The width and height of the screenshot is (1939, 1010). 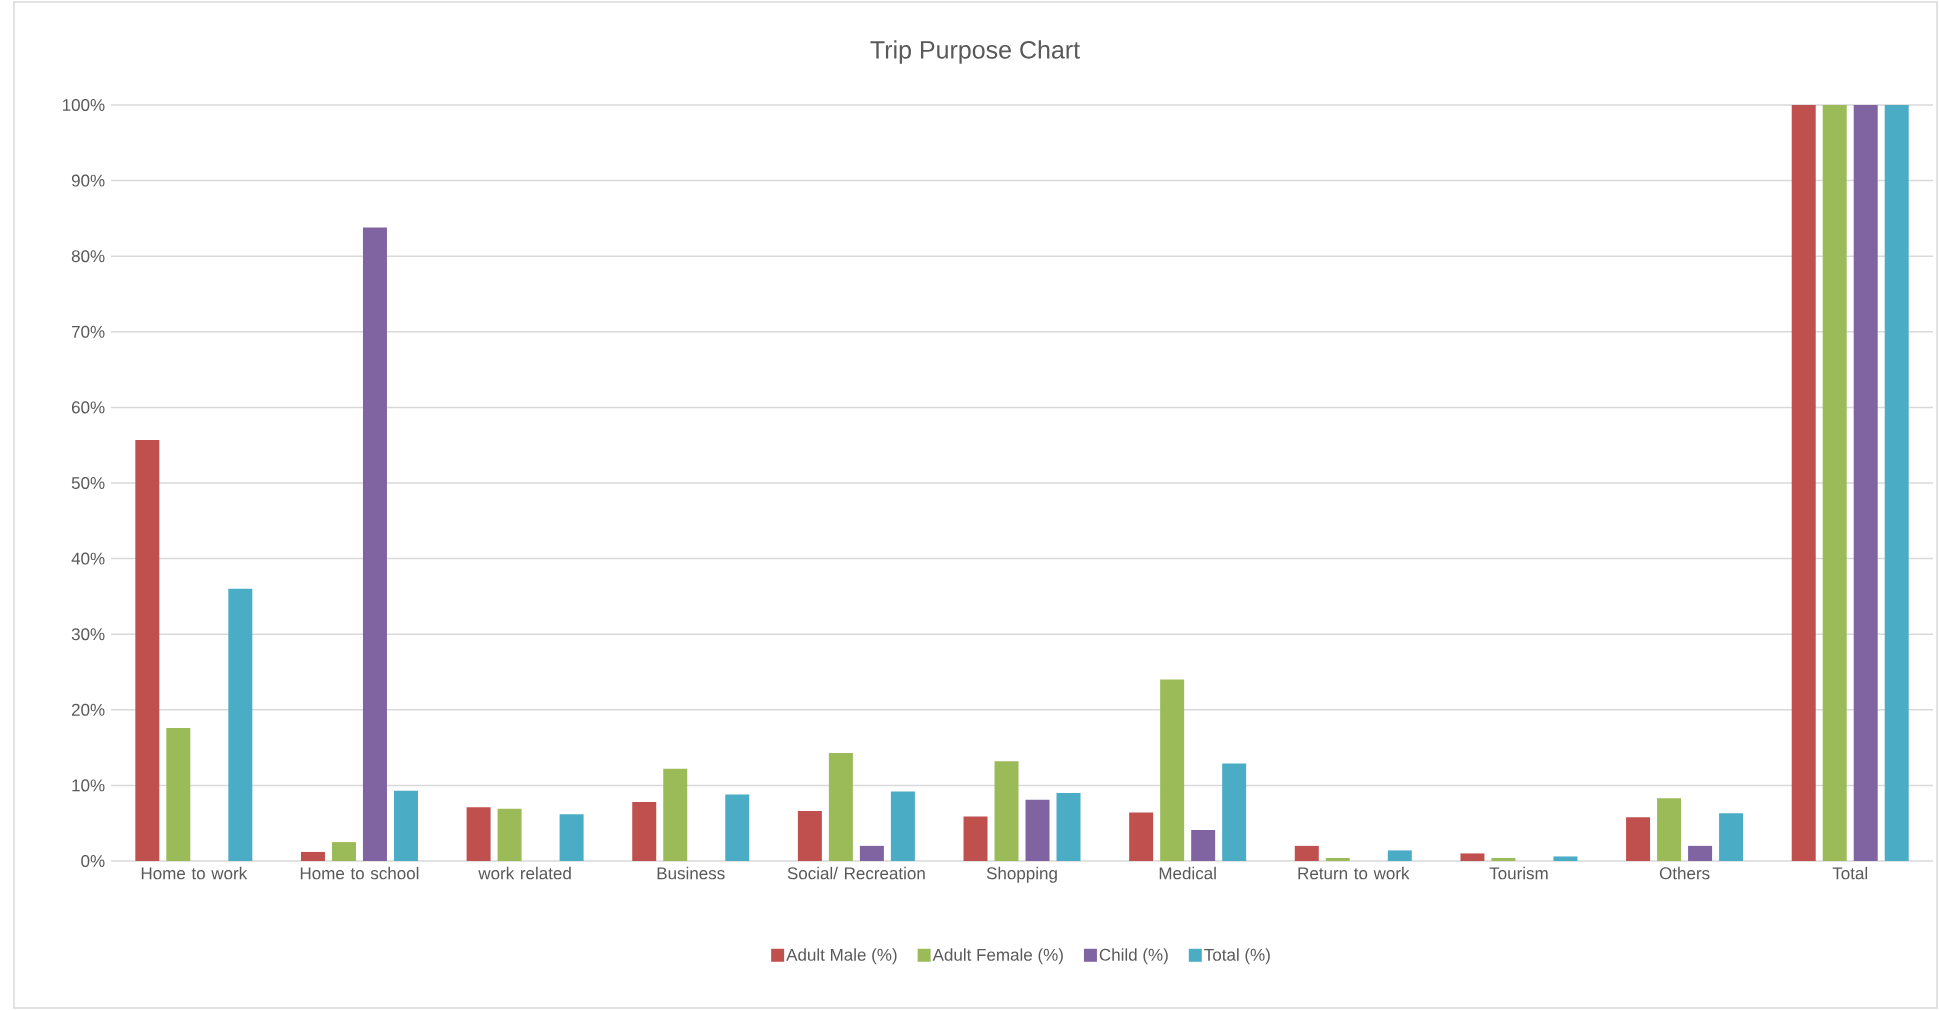 I want to click on x-tick-label: Social/ Recreation, so click(x=856, y=873).